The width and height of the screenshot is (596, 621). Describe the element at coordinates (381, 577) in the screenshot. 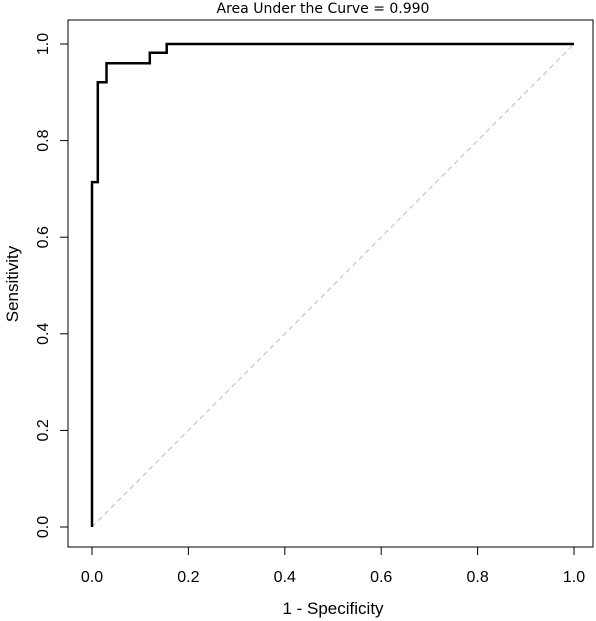

I see `x-tick-label: 0.6` at that location.